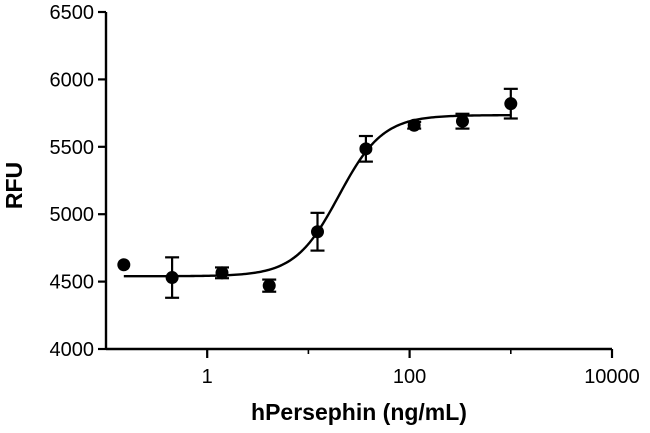 The height and width of the screenshot is (433, 650). Describe the element at coordinates (72, 283) in the screenshot. I see `y-tick-label: 4500` at that location.